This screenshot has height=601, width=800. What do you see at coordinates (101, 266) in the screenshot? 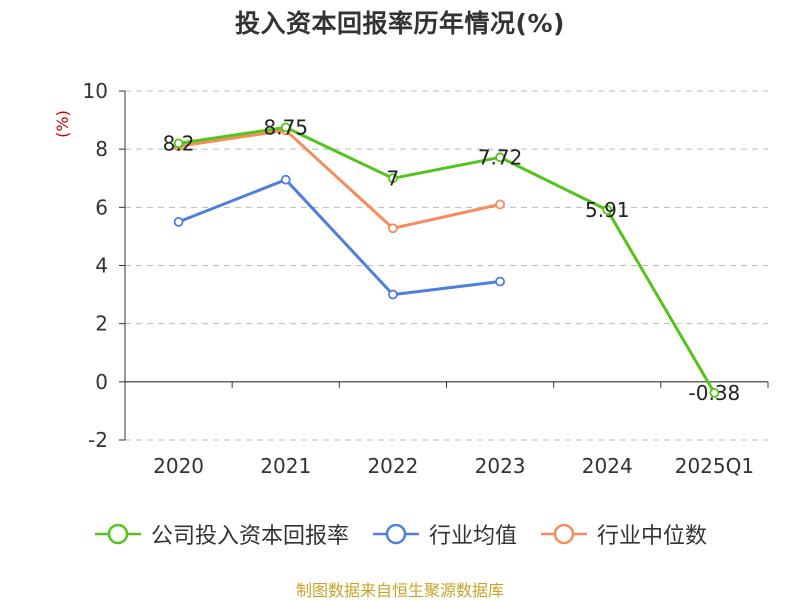
I see `y-tick-label: 4` at bounding box center [101, 266].